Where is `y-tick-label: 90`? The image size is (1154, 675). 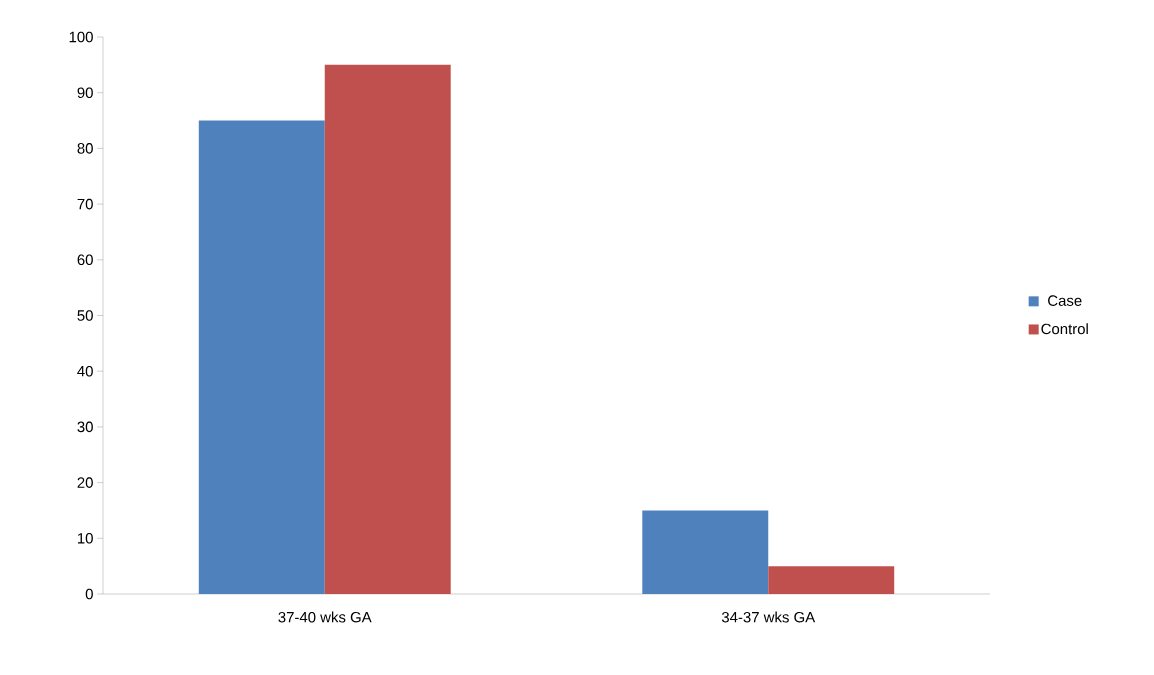
y-tick-label: 90 is located at coordinates (85, 92).